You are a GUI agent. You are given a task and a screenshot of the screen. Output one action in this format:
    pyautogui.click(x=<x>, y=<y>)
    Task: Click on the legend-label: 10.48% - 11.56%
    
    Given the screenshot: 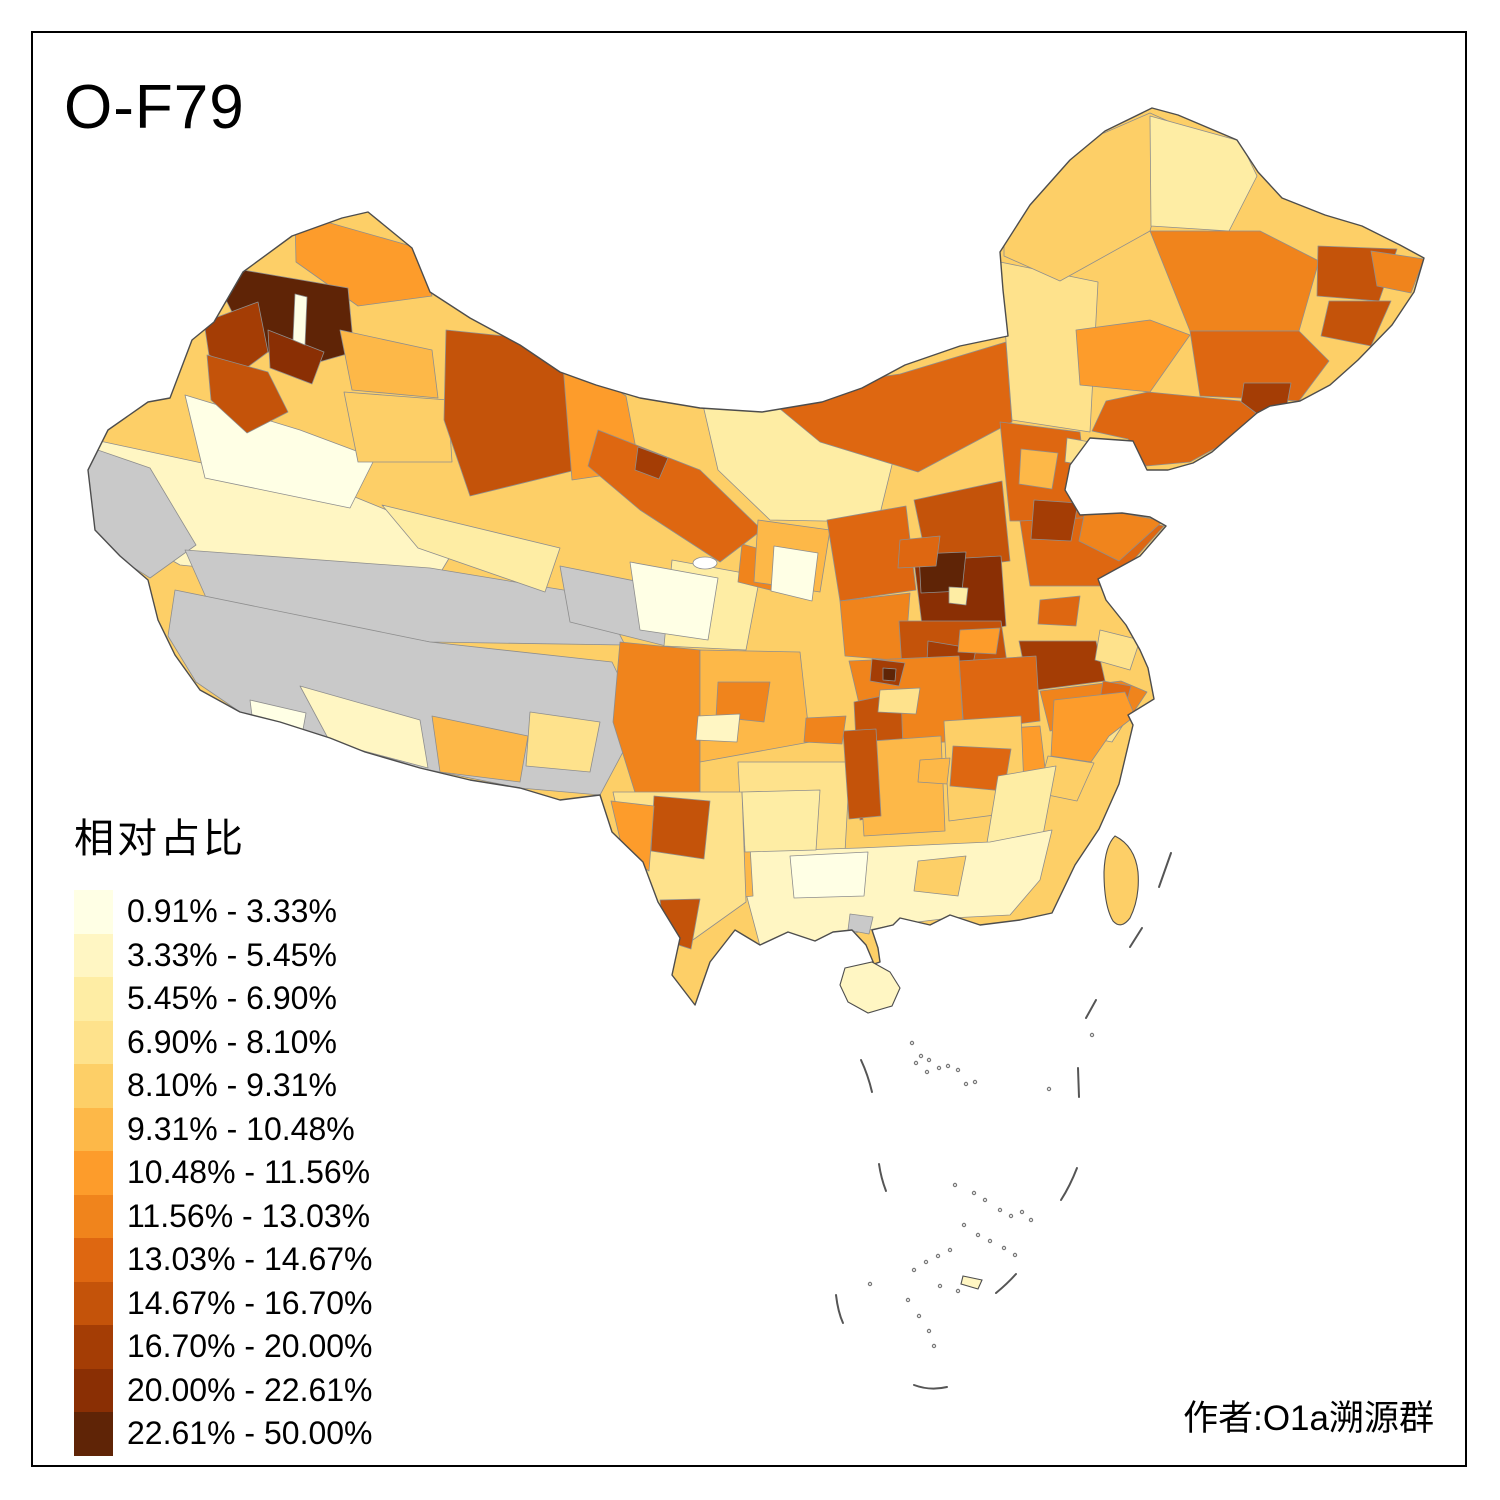 What is the action you would take?
    pyautogui.click(x=249, y=1172)
    